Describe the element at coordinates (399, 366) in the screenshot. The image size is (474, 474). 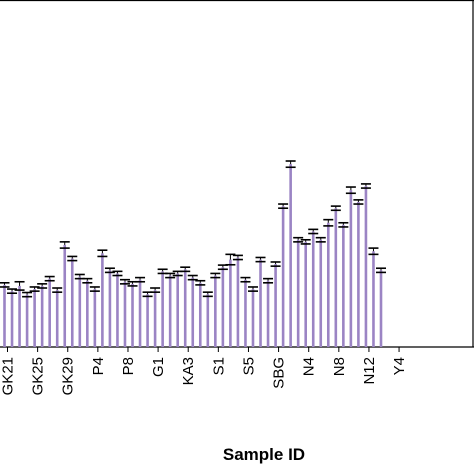
I see `x-tick-label: Y4` at that location.